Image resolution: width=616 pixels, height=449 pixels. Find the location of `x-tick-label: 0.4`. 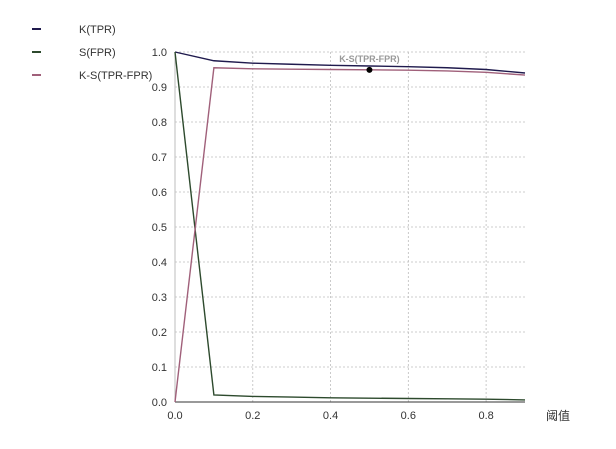

x-tick-label: 0.4 is located at coordinates (330, 416).